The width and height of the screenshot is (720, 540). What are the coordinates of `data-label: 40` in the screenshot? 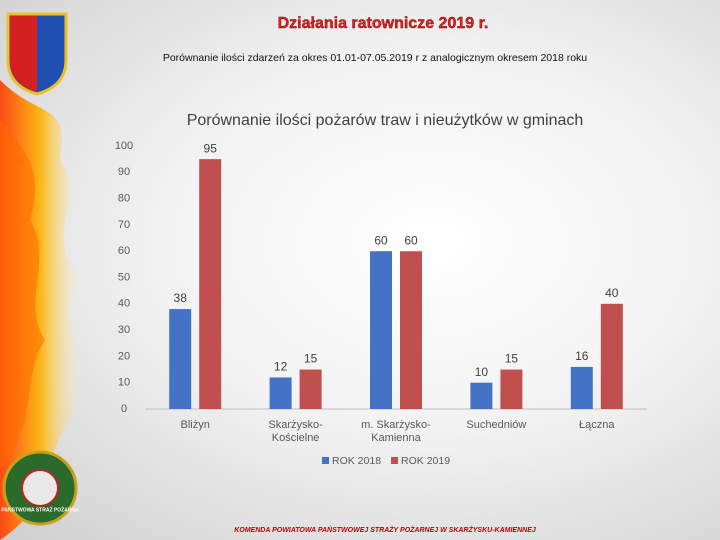 It's located at (612, 293).